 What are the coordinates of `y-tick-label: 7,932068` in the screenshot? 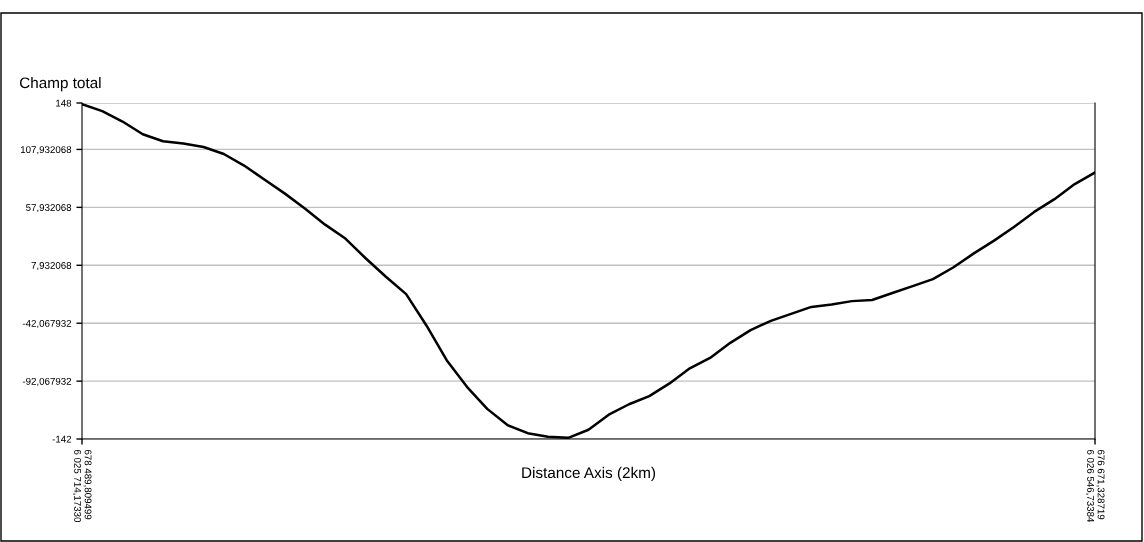 It's located at (51, 266).